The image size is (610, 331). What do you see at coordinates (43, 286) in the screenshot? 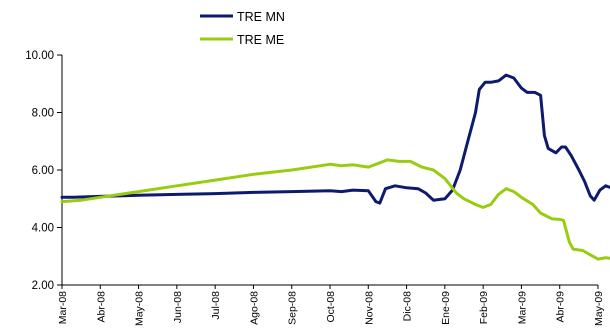
I see `y-tick-label: 2.00` at bounding box center [43, 286].